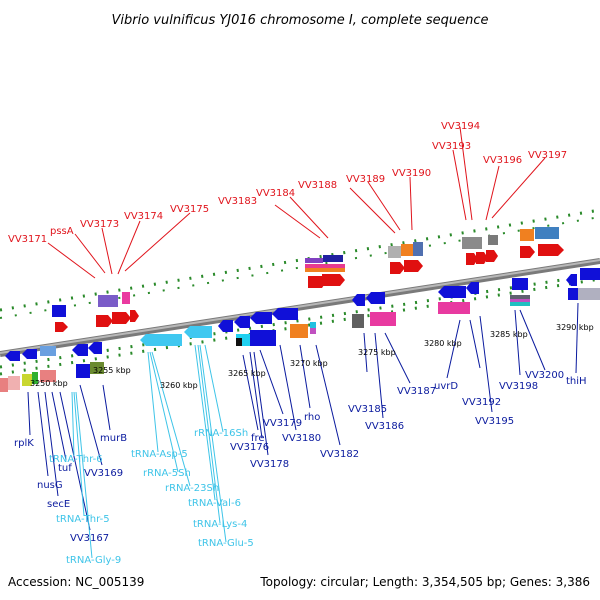 The image size is (600, 600). Describe the element at coordinates (460, 126) in the screenshot. I see `gene-label: VV3194` at that location.